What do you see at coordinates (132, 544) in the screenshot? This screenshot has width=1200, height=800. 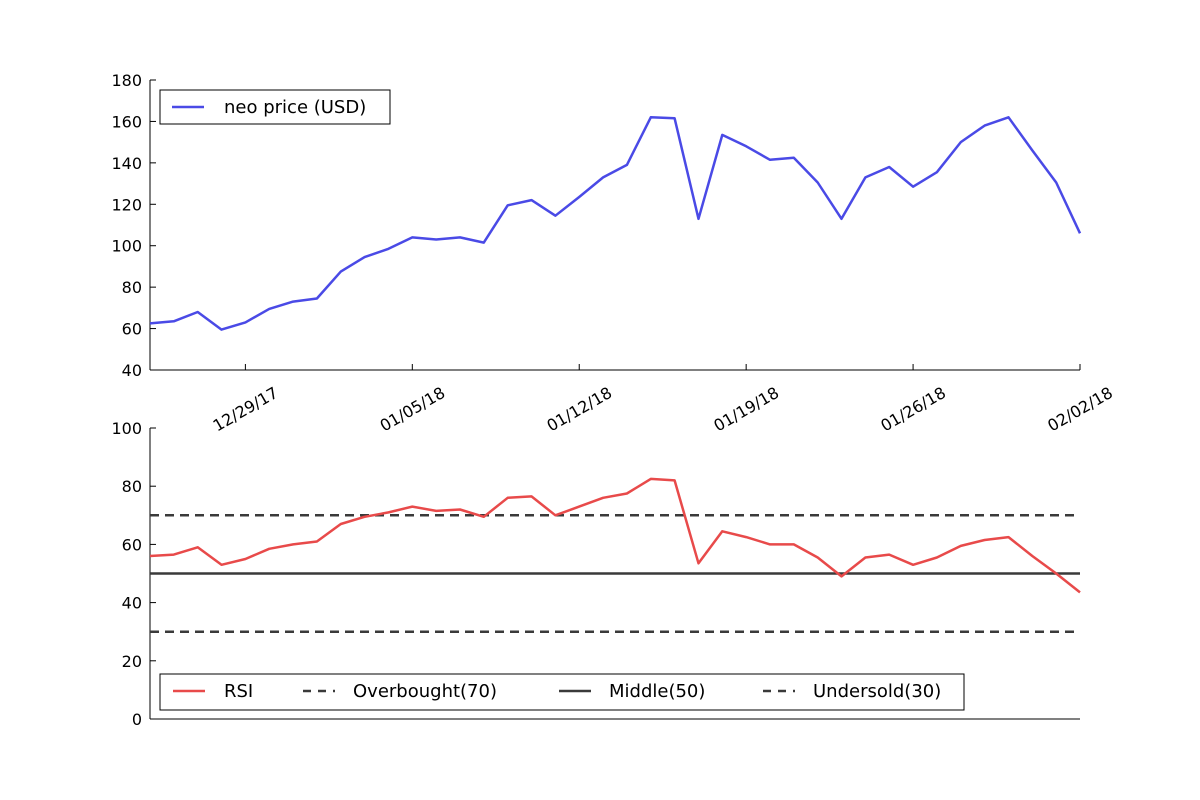 I see `rsi-y-tick-label: 60` at bounding box center [132, 544].